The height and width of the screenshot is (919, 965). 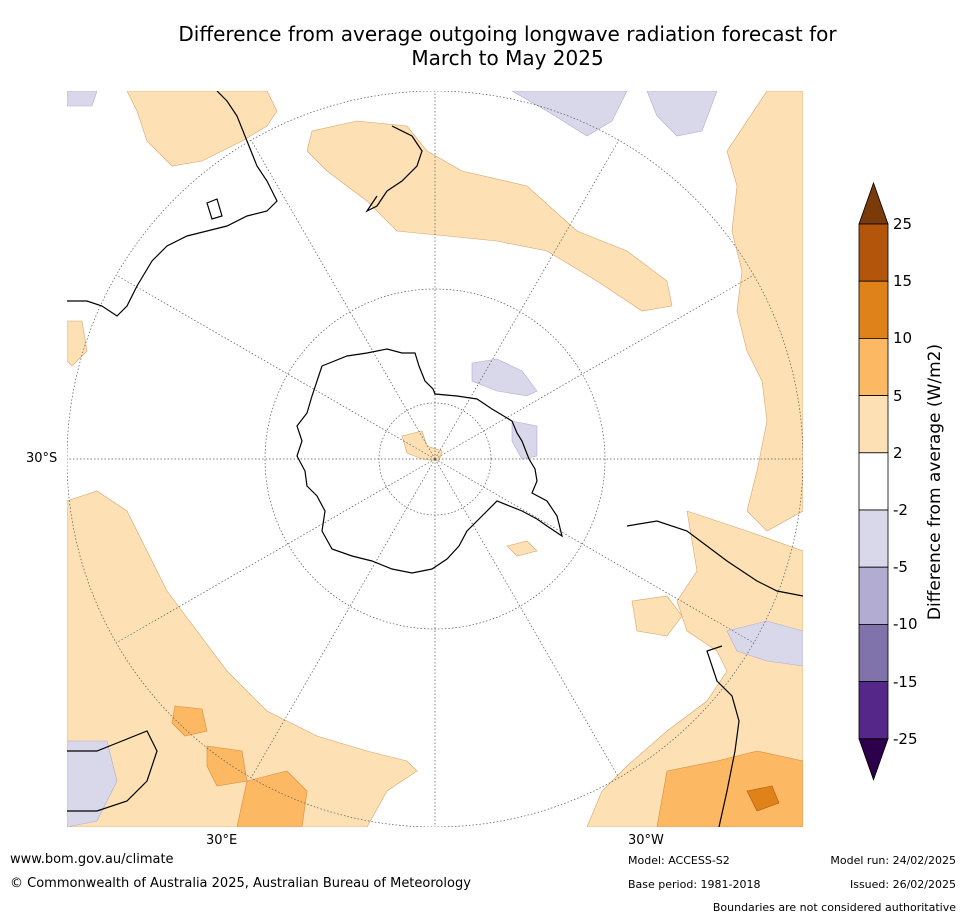 What do you see at coordinates (873, 203) in the screenshot?
I see `colorbar-arrow-top` at bounding box center [873, 203].